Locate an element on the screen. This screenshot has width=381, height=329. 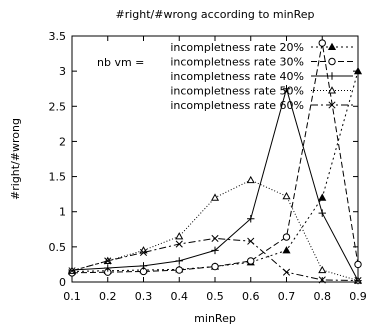
y-tick-label: 0 is located at coordinates (62, 282).